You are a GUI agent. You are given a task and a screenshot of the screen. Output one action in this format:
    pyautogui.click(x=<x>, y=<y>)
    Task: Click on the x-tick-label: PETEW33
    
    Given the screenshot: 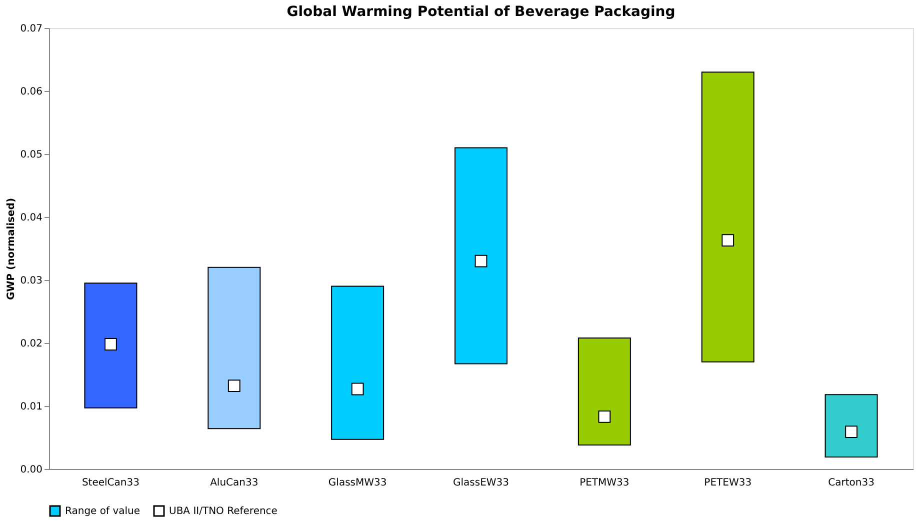 What is the action you would take?
    pyautogui.click(x=728, y=483)
    